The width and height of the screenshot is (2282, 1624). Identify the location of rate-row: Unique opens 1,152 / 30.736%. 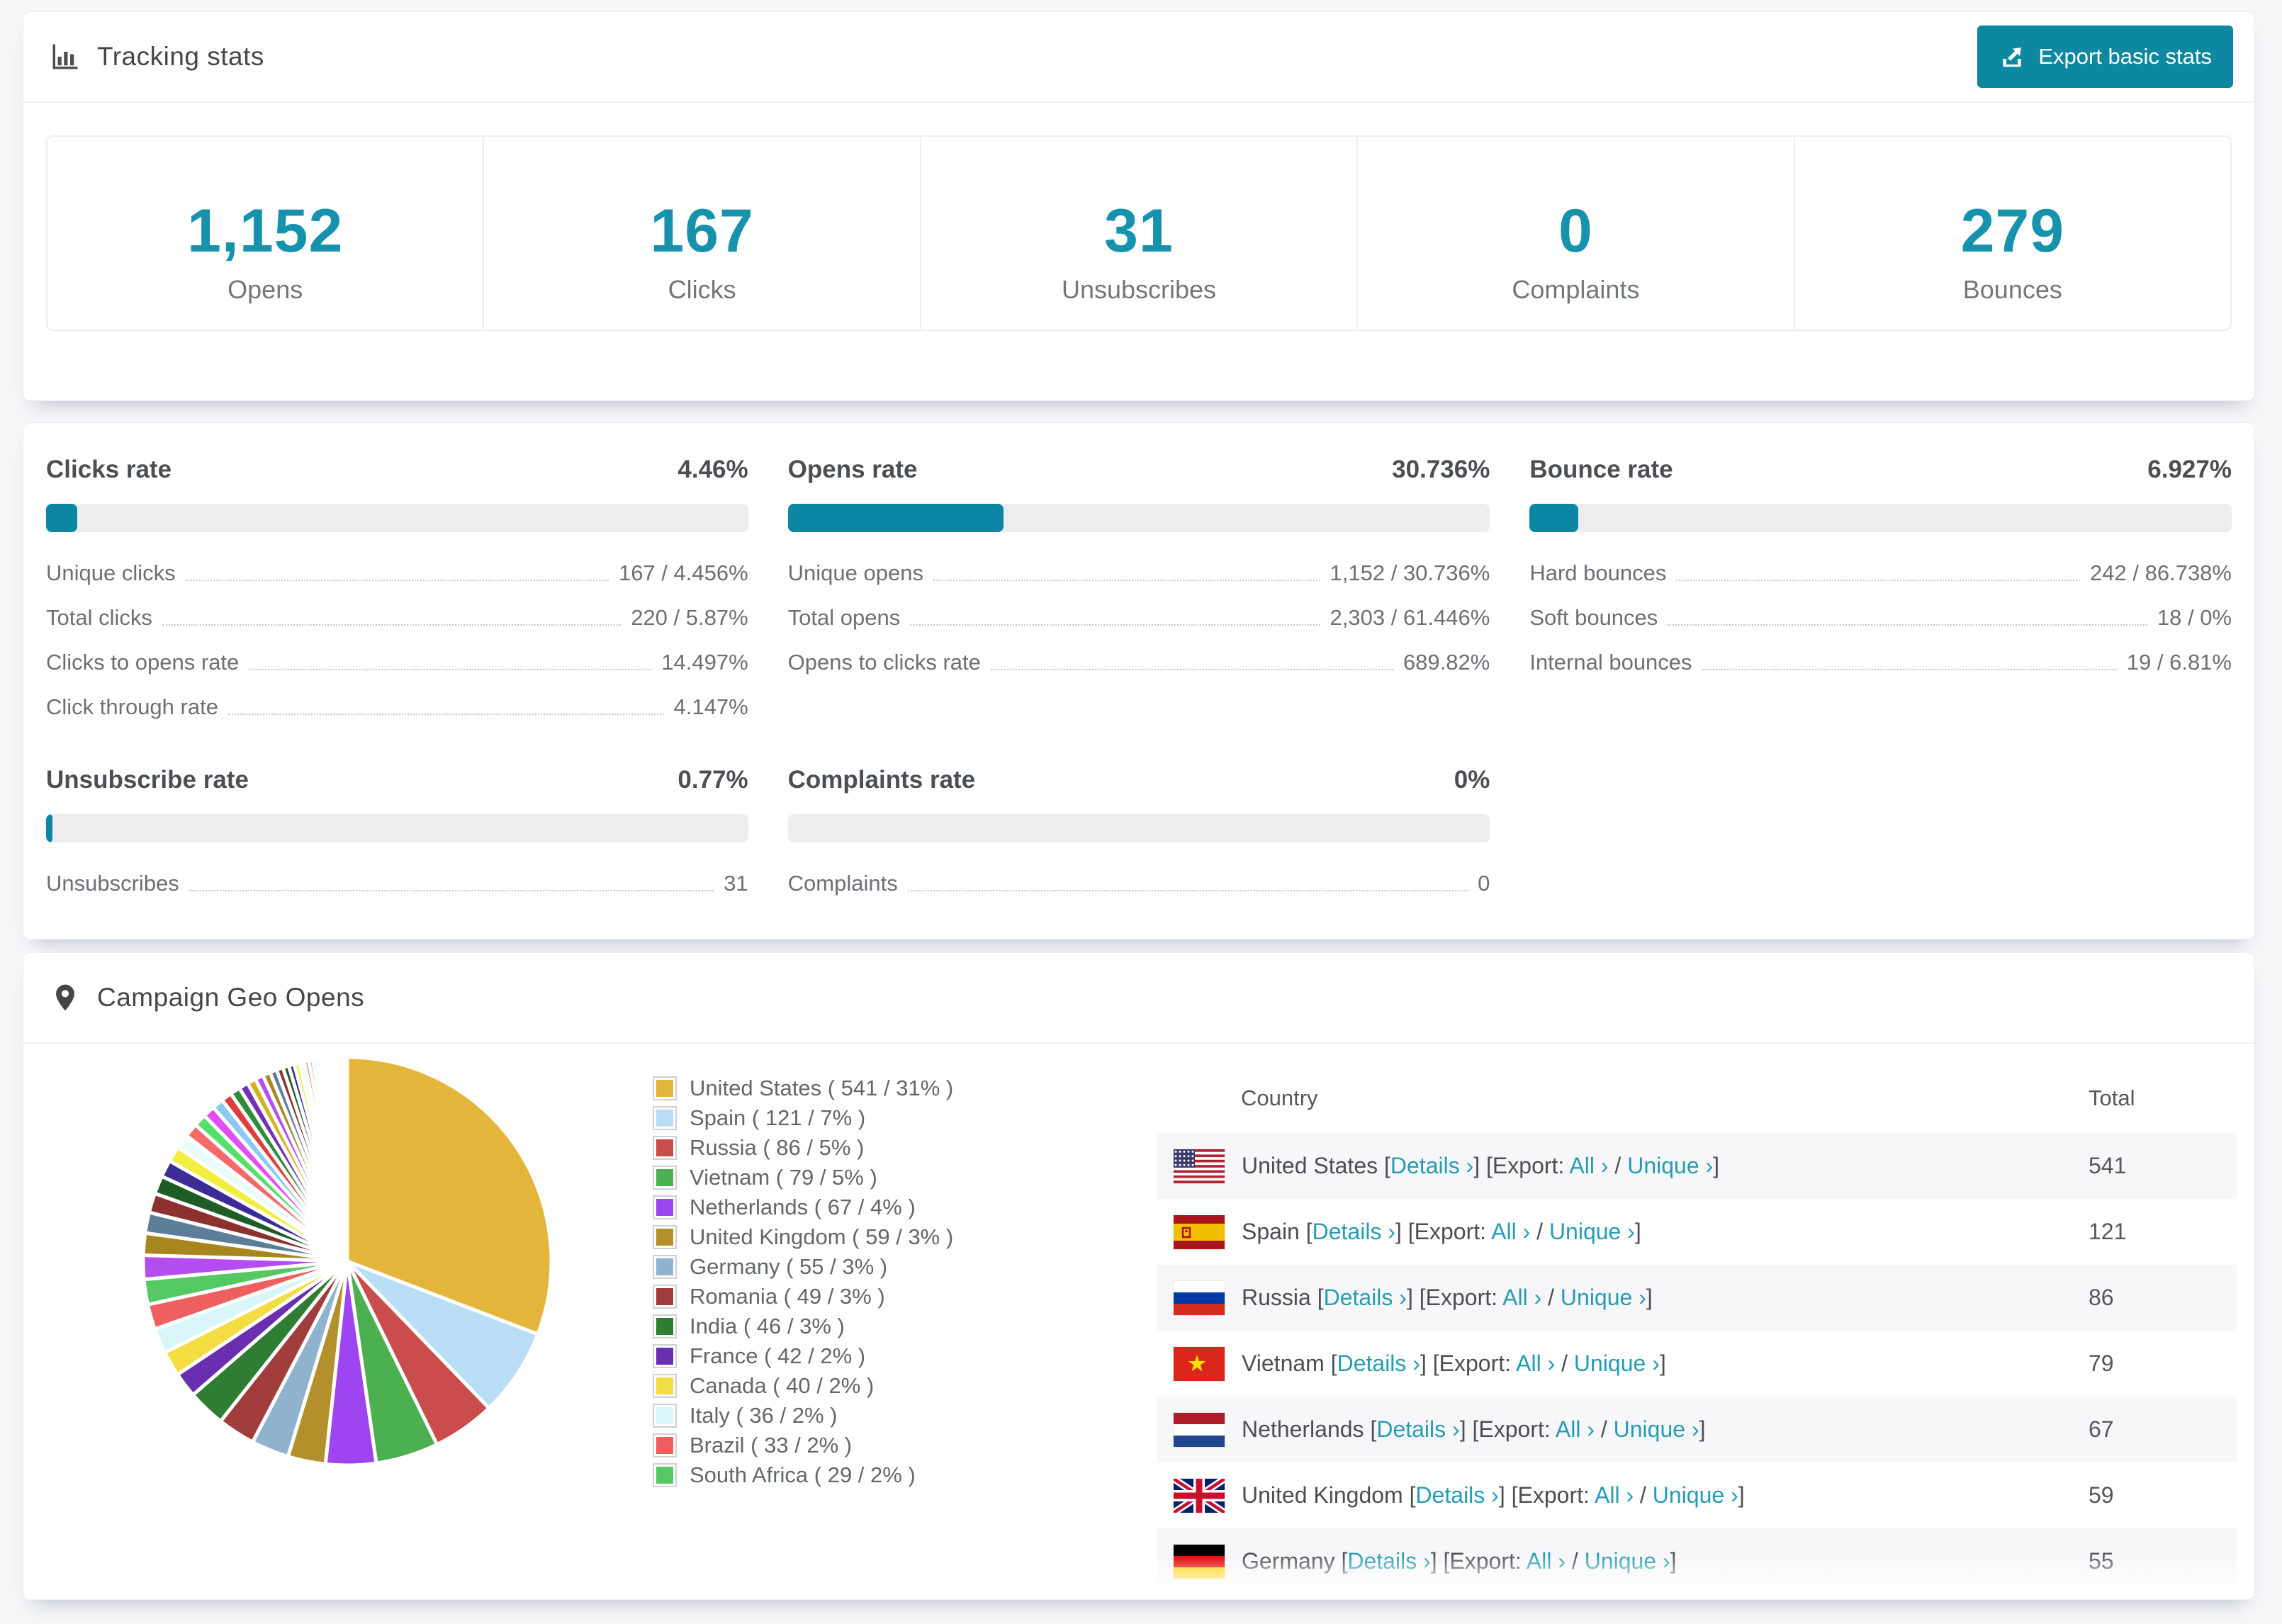
(1139, 573).